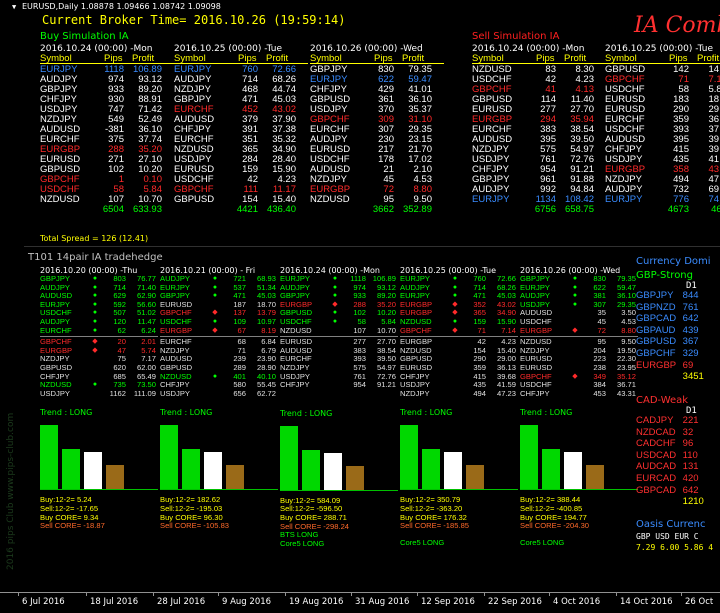 The image size is (720, 613). Describe the element at coordinates (117, 393) in the screenshot. I see `pair-pips: 1162` at that location.